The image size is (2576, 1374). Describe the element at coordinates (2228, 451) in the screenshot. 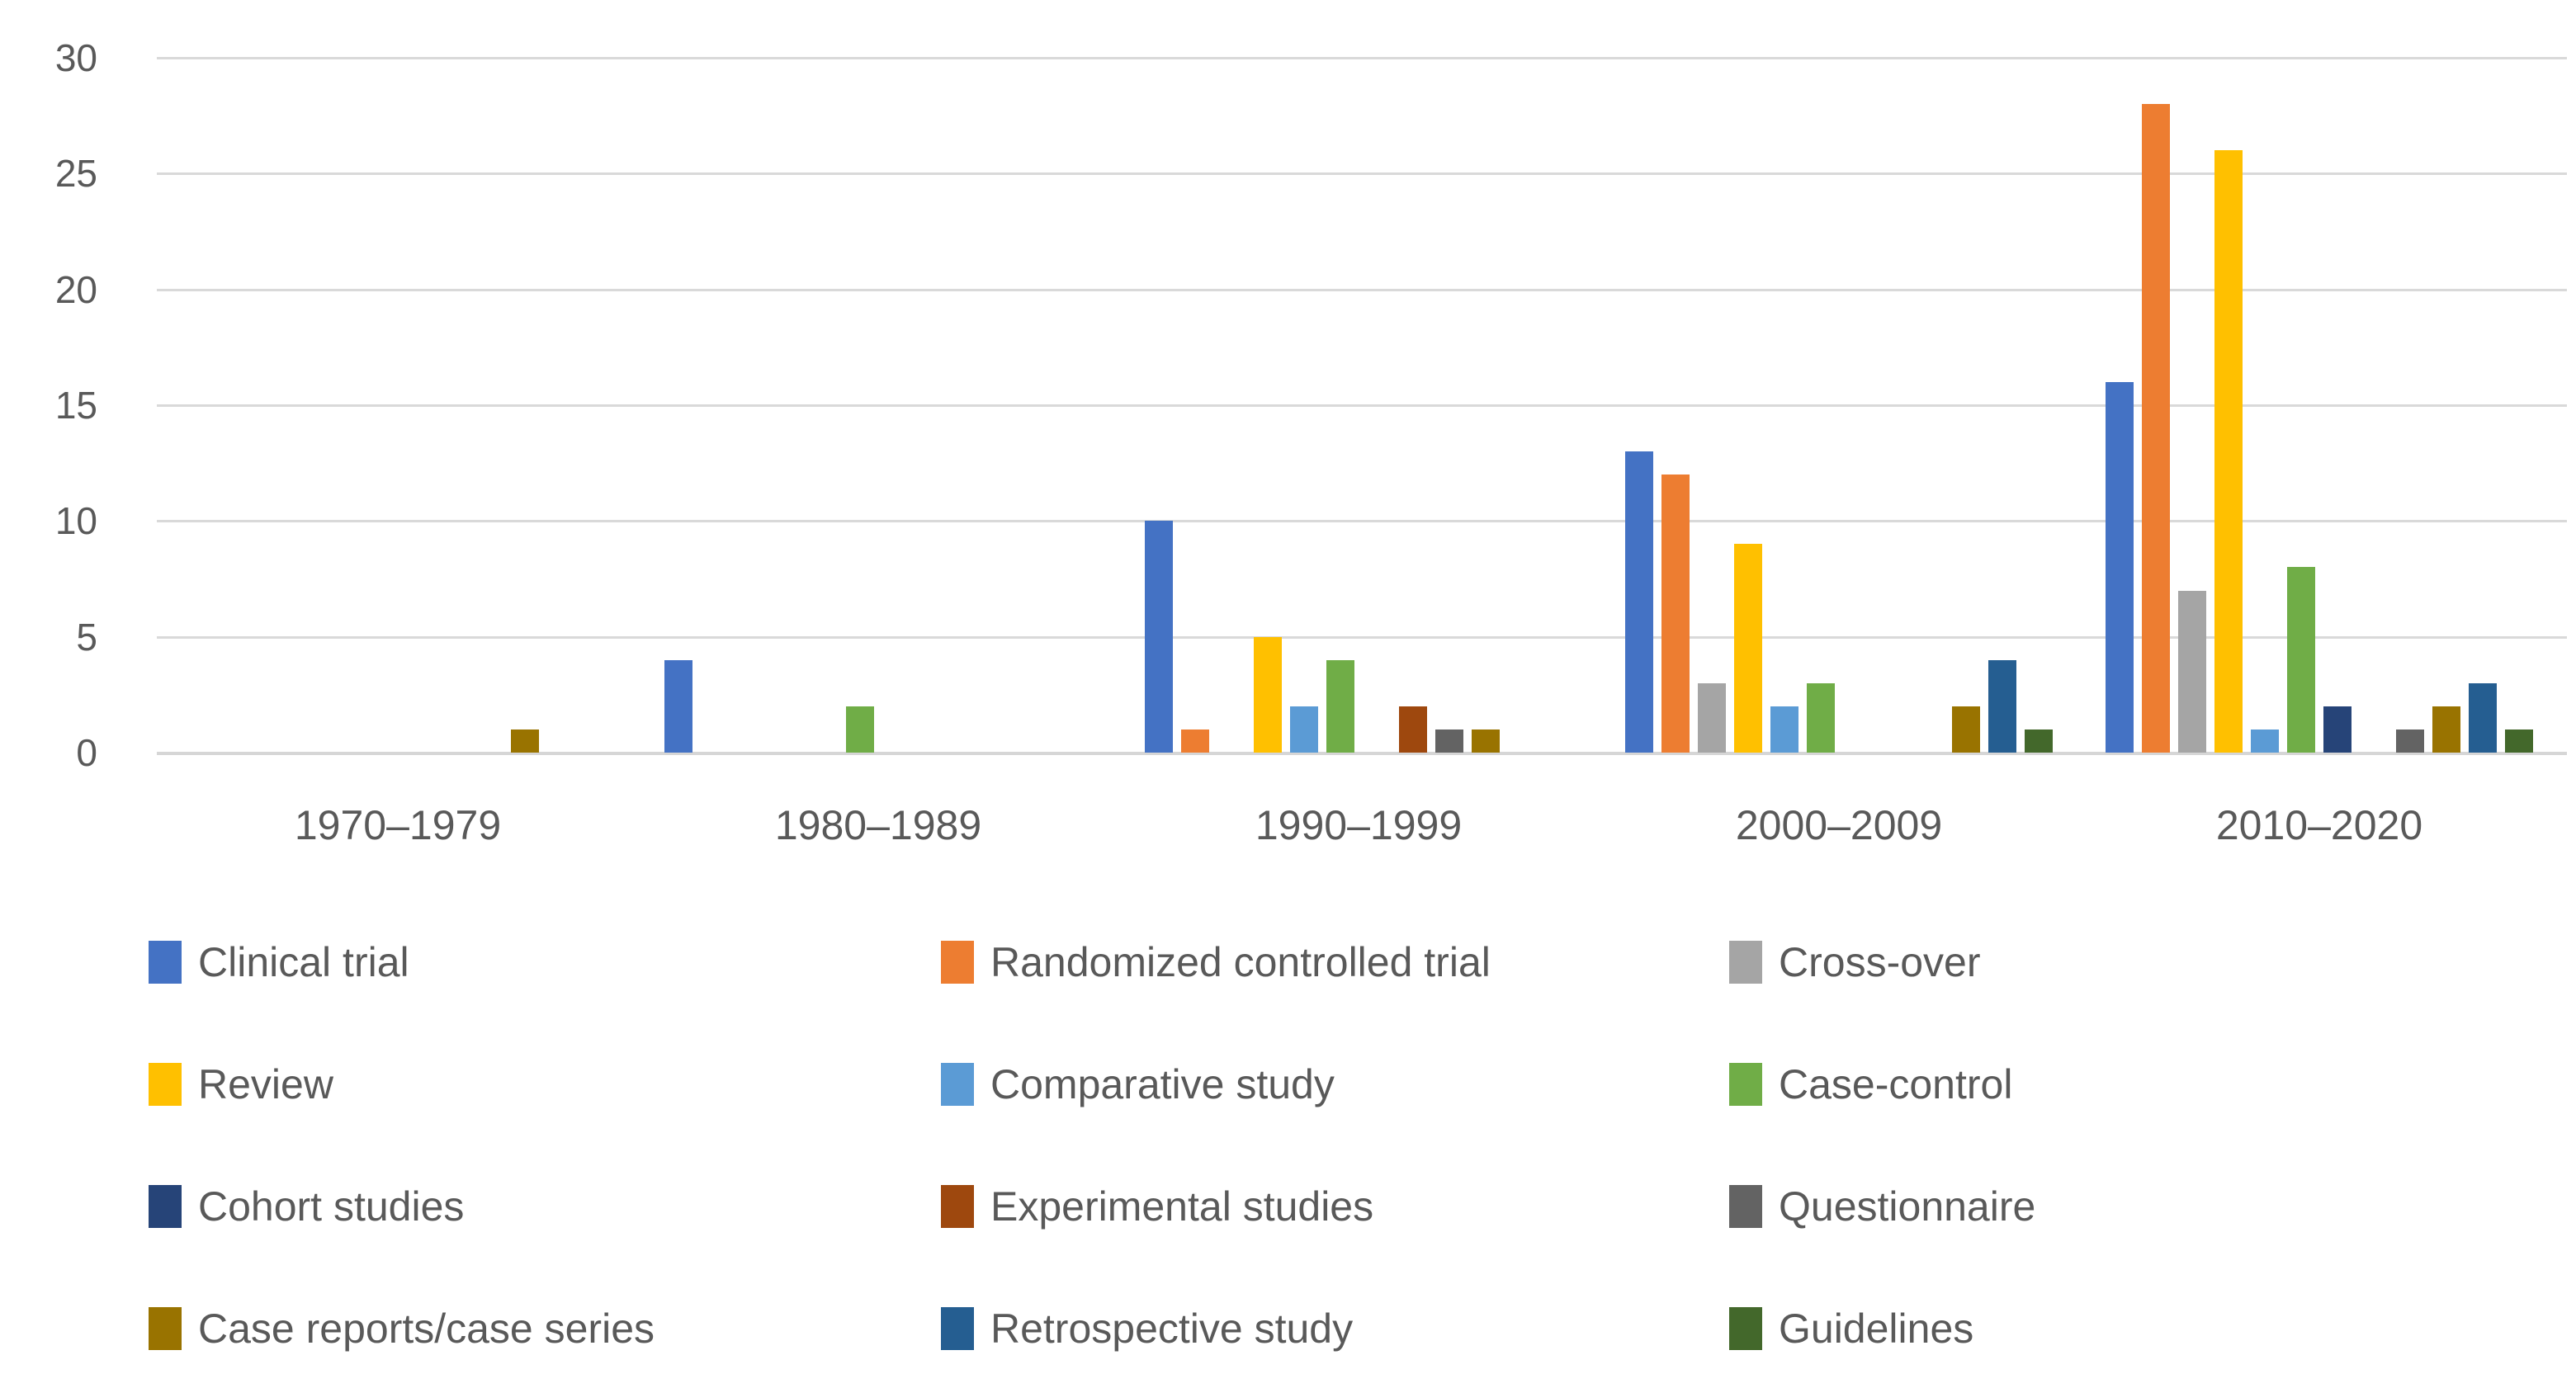

I see `bar-review-2010-2020` at that location.